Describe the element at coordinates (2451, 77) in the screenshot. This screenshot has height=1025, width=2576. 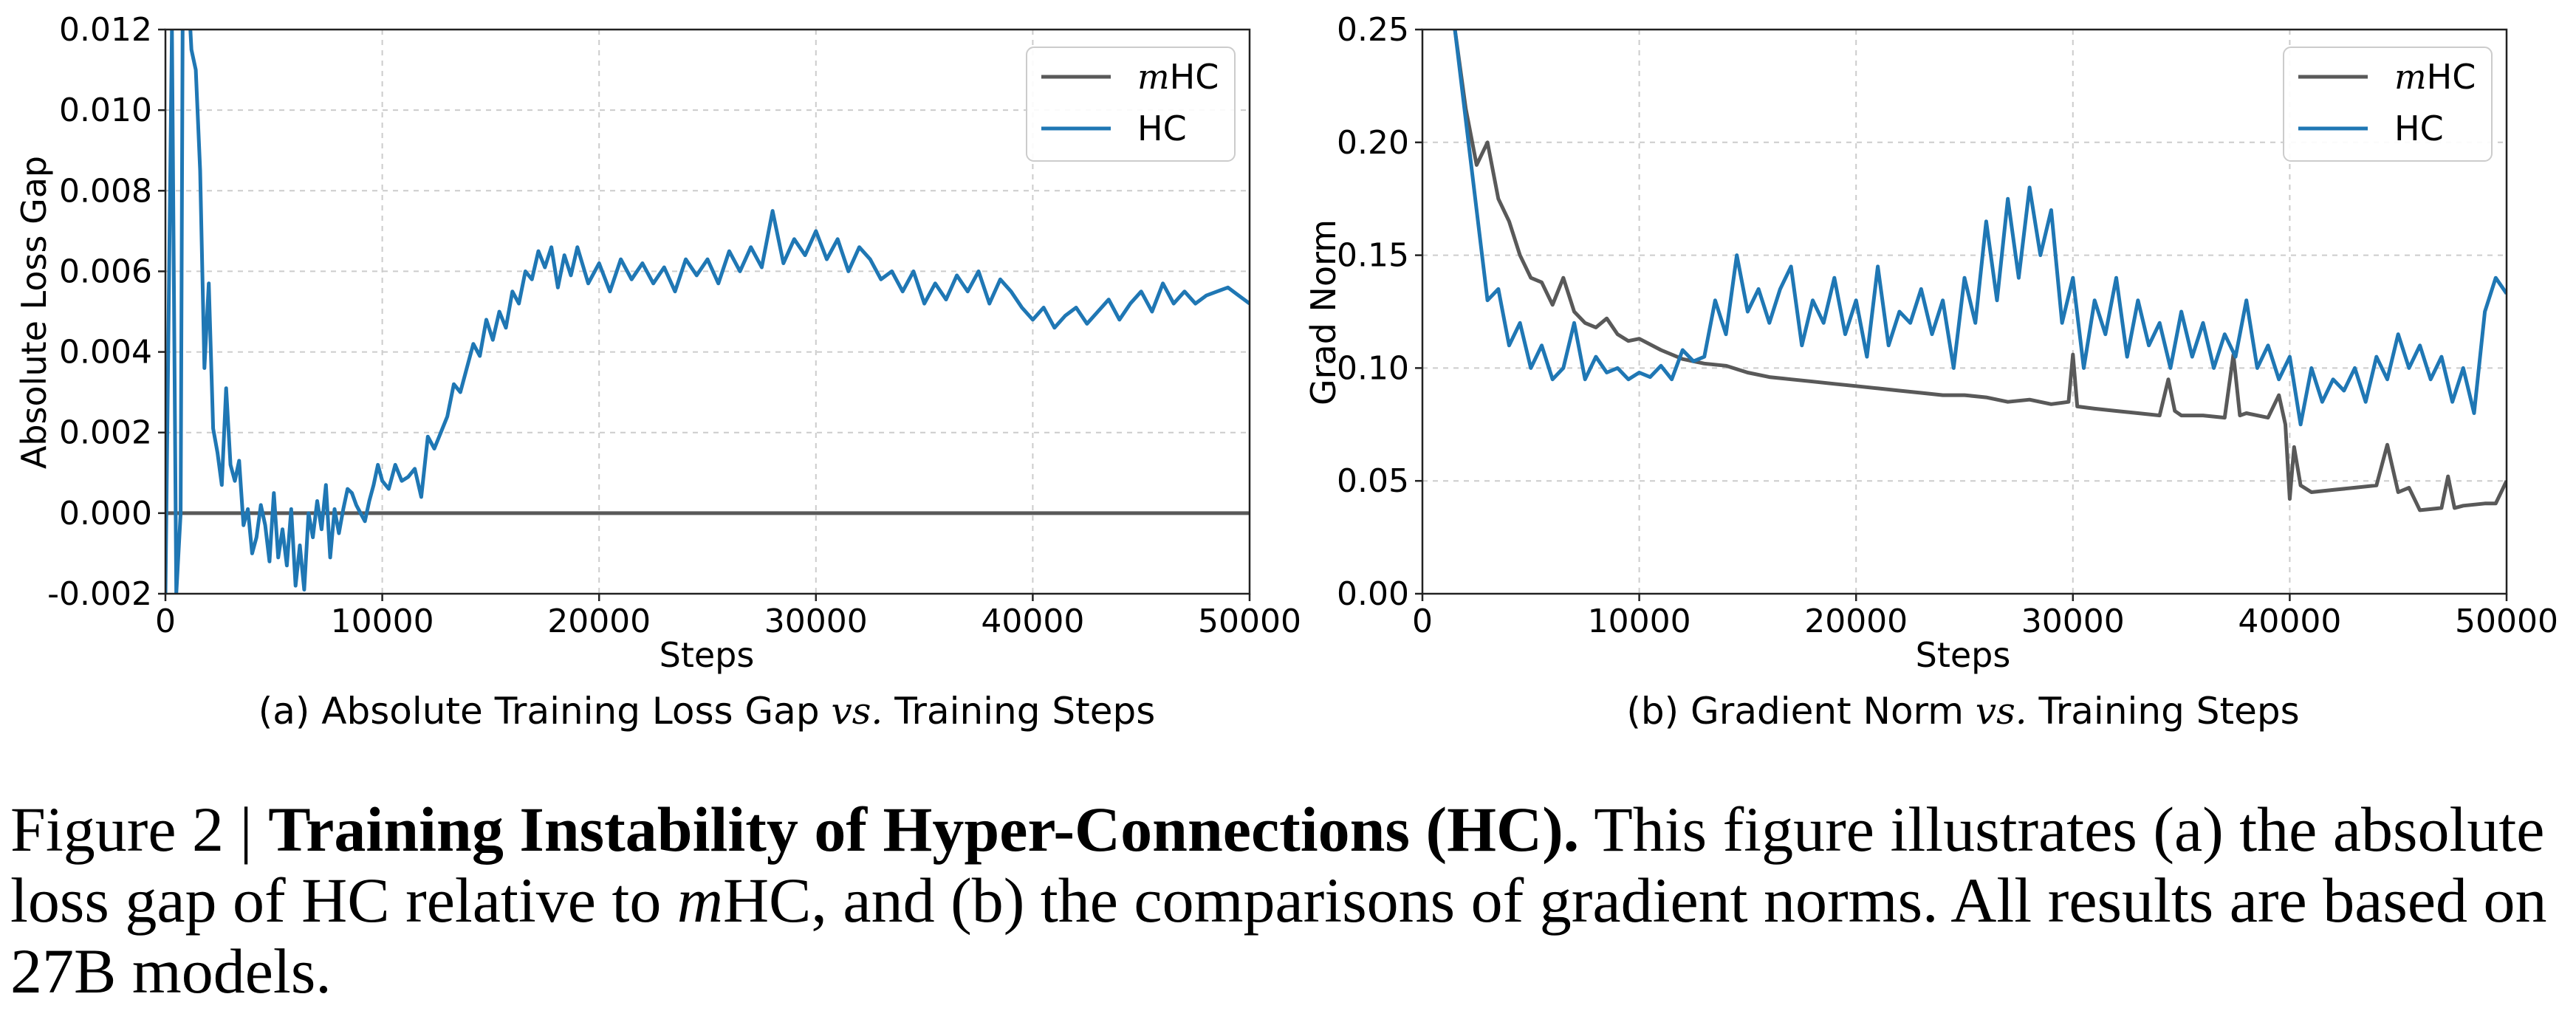
I see `panel-b-legend-rest-mHC: HC` at that location.